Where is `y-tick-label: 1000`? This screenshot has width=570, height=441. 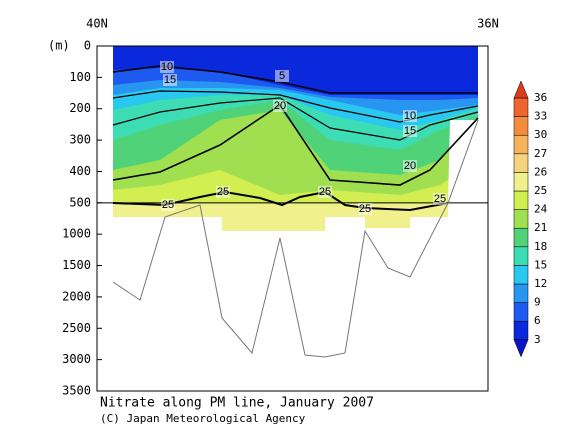
y-tick-label: 1000 is located at coordinates (76, 234).